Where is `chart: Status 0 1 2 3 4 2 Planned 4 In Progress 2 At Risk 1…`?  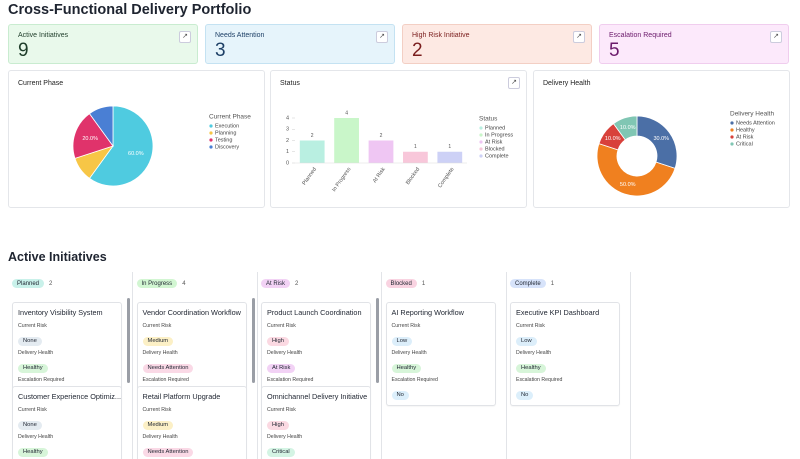
chart: Status 0 1 2 3 4 2 Planned 4 In Progress 2 At Risk 1… is located at coordinates (396, 136).